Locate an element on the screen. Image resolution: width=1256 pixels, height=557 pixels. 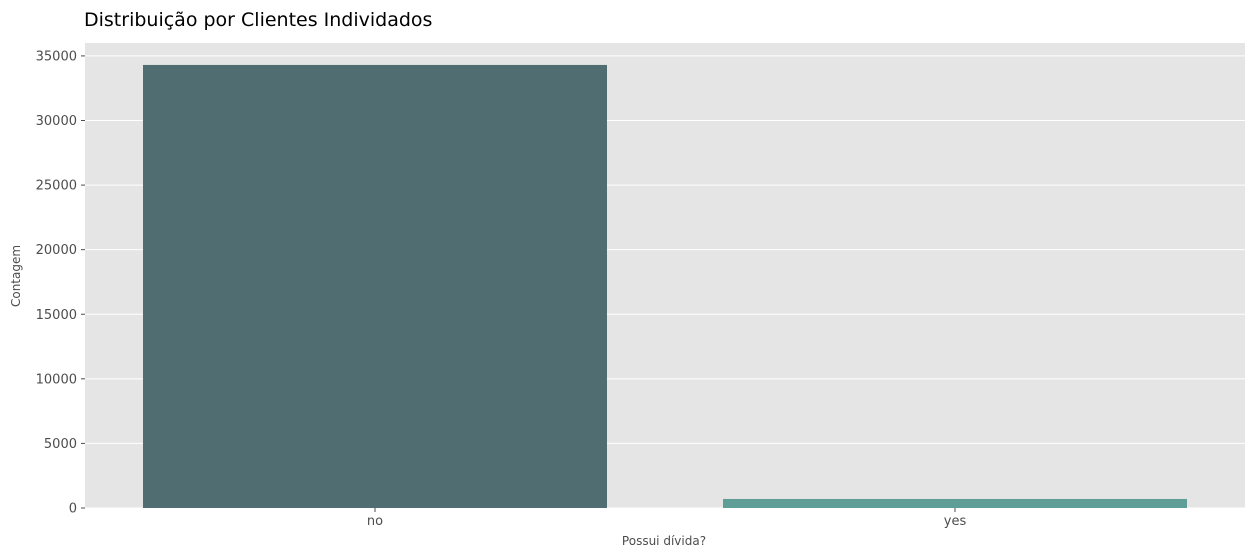
x-axis-ticks: no yes is located at coordinates (667, 518).